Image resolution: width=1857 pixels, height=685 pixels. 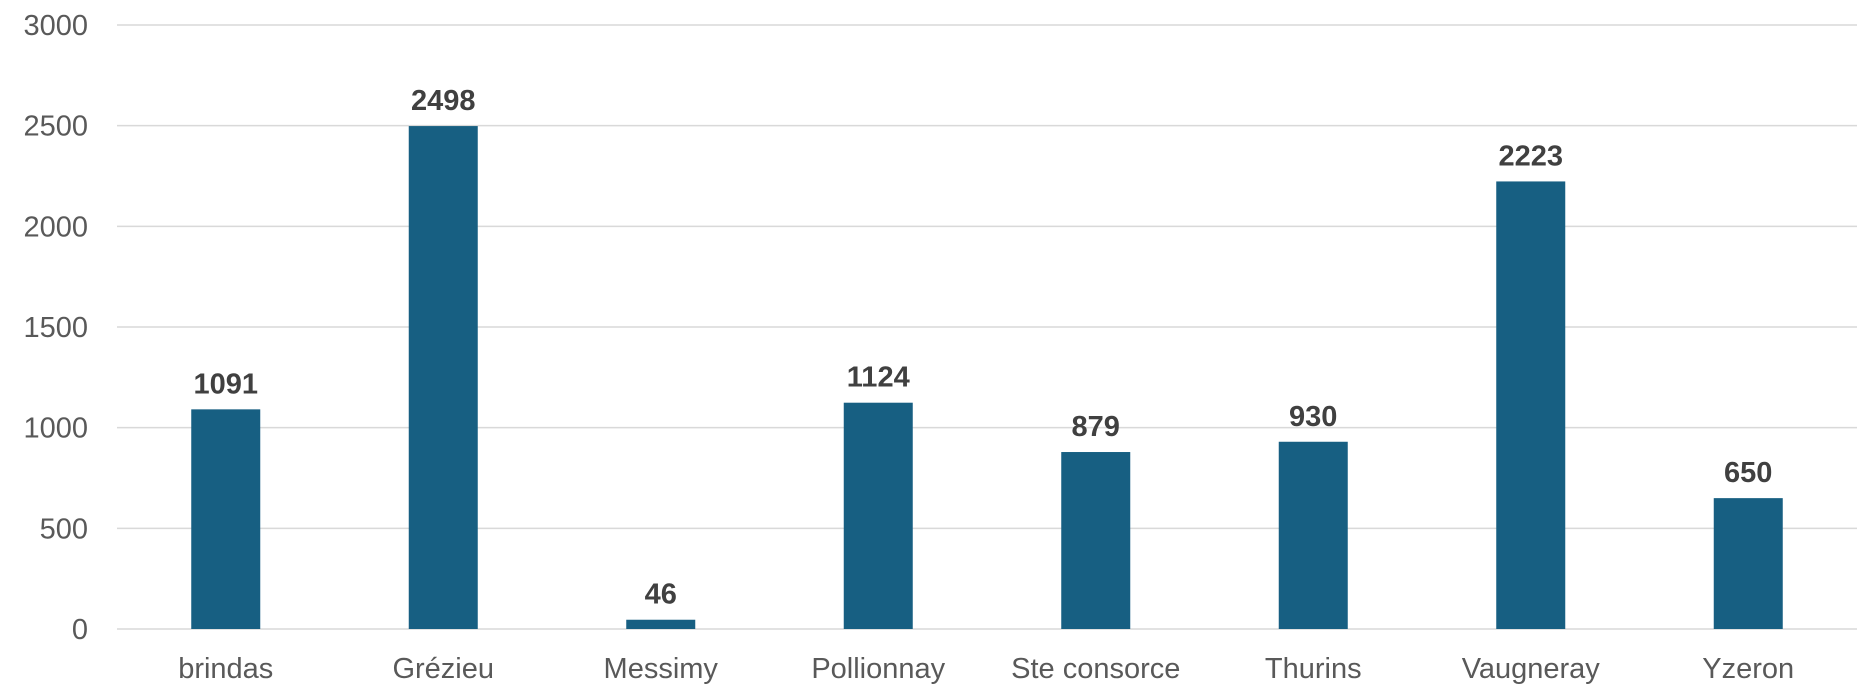 I want to click on data-label: 2498, so click(x=443, y=101).